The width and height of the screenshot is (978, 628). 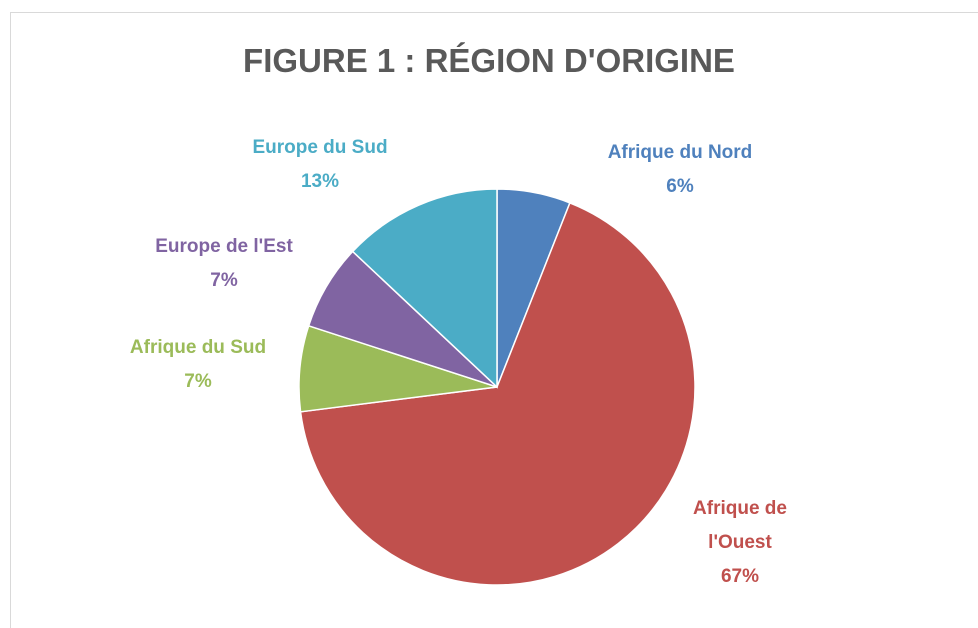 What do you see at coordinates (224, 246) in the screenshot?
I see `category-label: Europe de l'Est` at bounding box center [224, 246].